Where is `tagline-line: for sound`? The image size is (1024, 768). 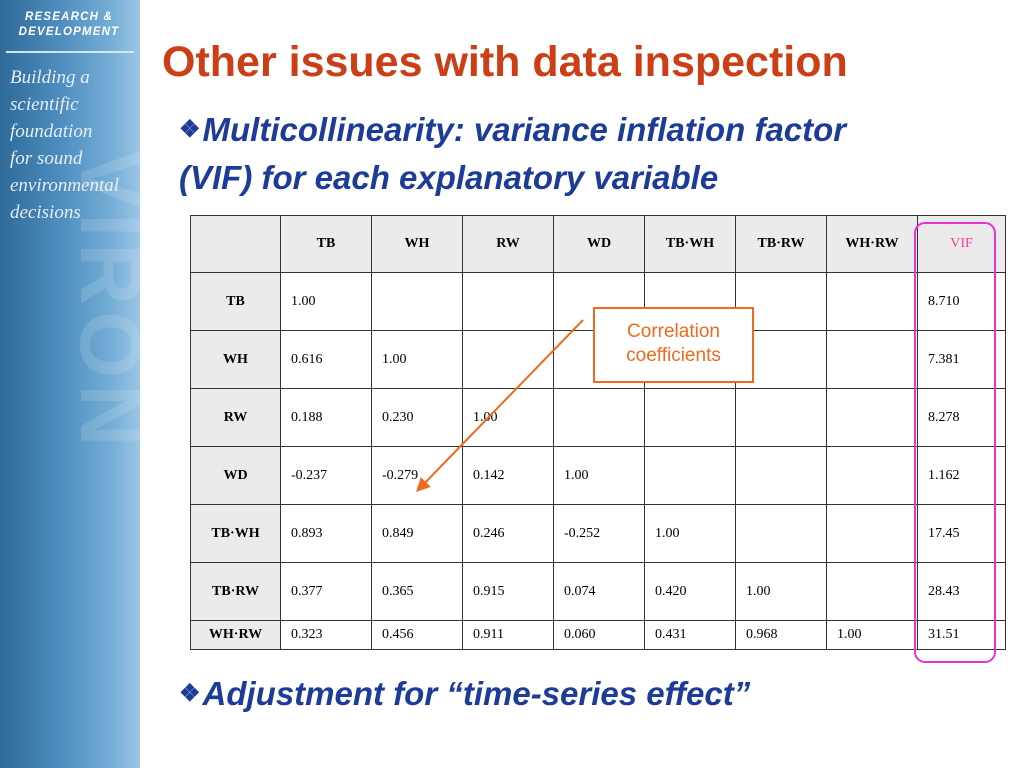 tagline-line: for sound is located at coordinates (46, 158).